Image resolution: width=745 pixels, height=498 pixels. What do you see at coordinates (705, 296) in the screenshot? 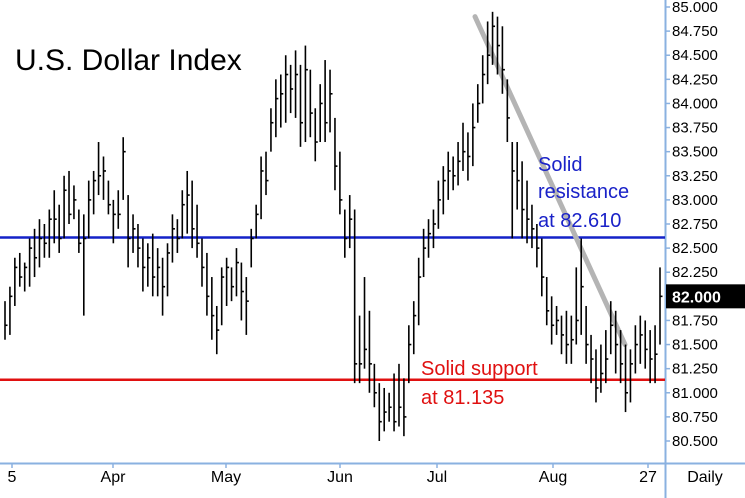
I see `last-price-badge` at bounding box center [705, 296].